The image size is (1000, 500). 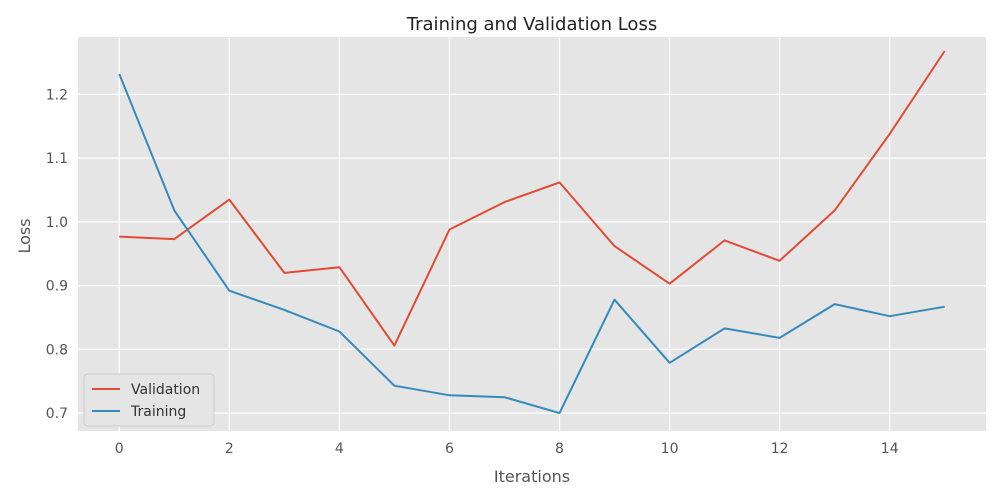 What do you see at coordinates (119, 449) in the screenshot?
I see `x-tick-label: 0` at bounding box center [119, 449].